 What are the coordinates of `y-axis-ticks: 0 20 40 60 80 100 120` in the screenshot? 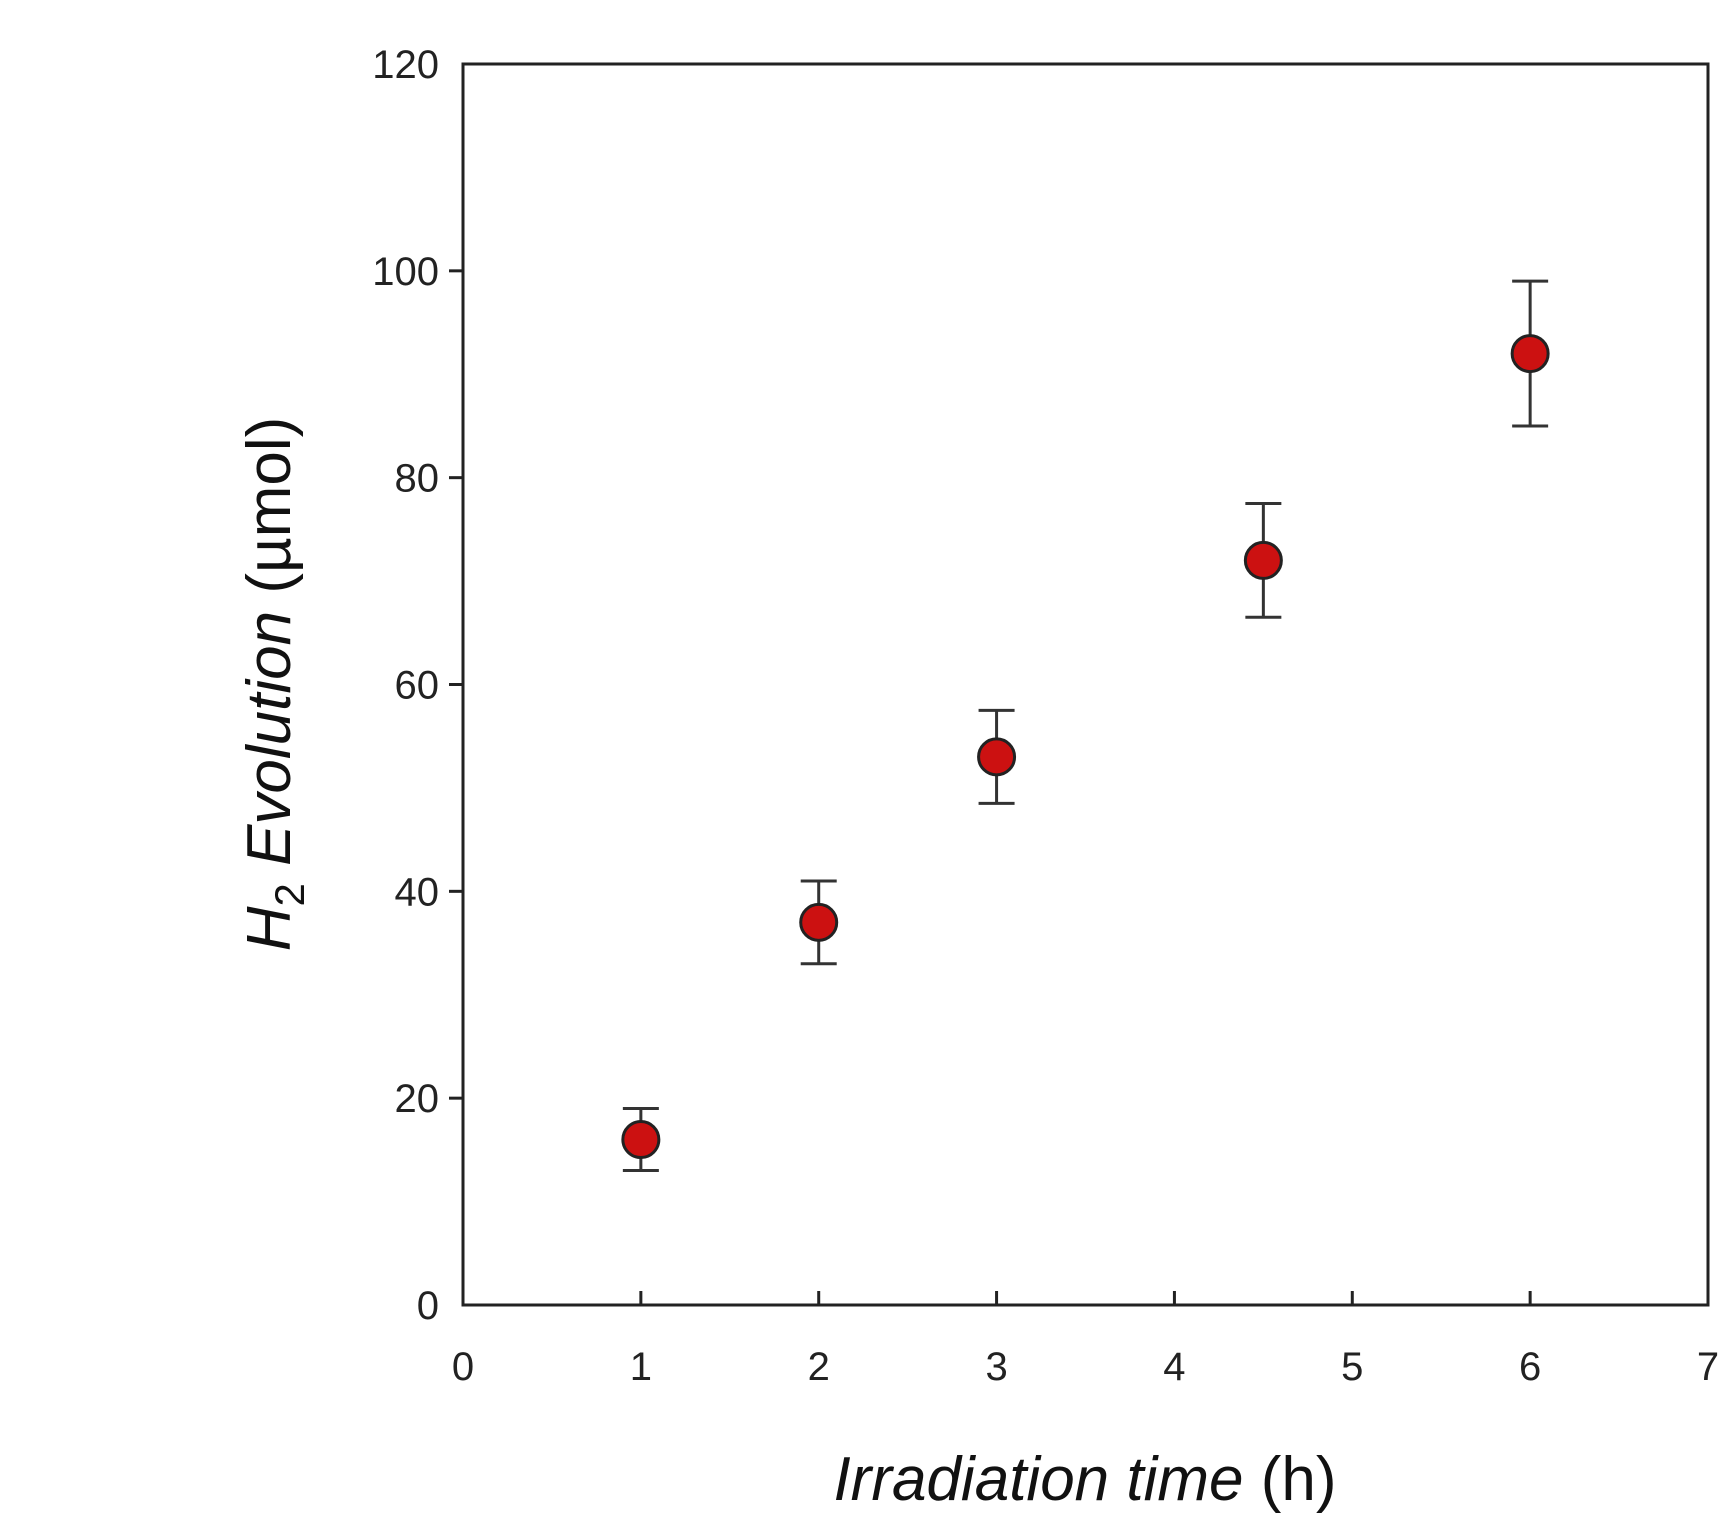 It's located at (417, 685).